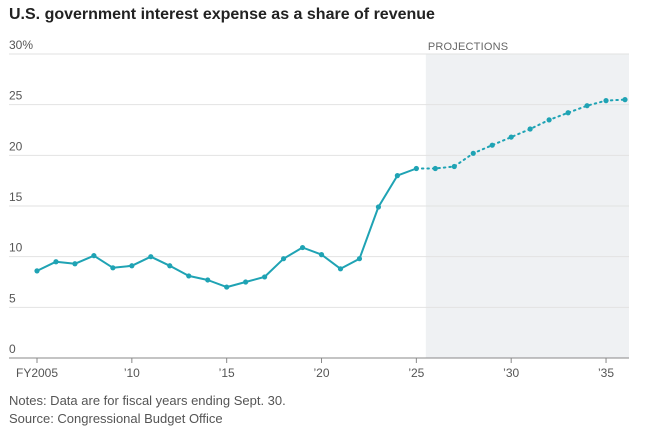 The height and width of the screenshot is (436, 657). Describe the element at coordinates (606, 373) in the screenshot. I see `x-tick-label: ’35` at that location.